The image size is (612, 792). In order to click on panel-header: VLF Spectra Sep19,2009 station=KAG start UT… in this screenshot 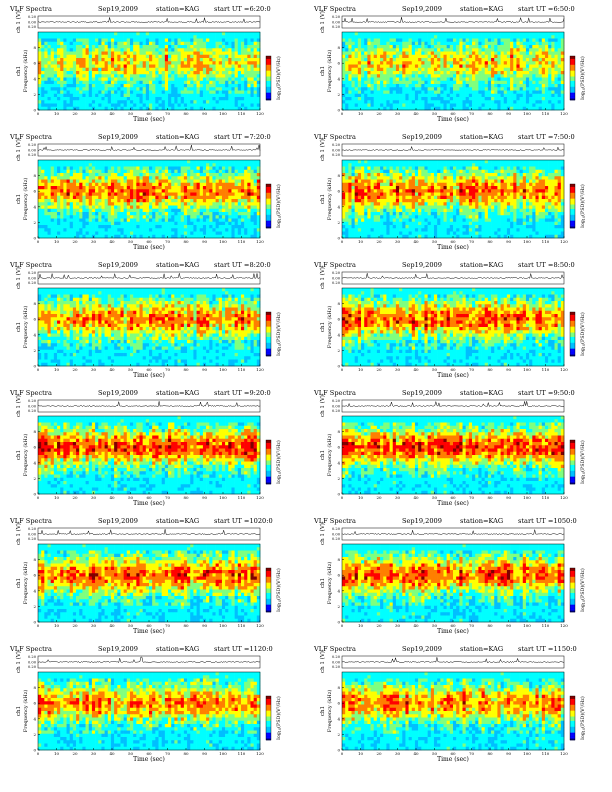, I will do `click(156, 137)`.